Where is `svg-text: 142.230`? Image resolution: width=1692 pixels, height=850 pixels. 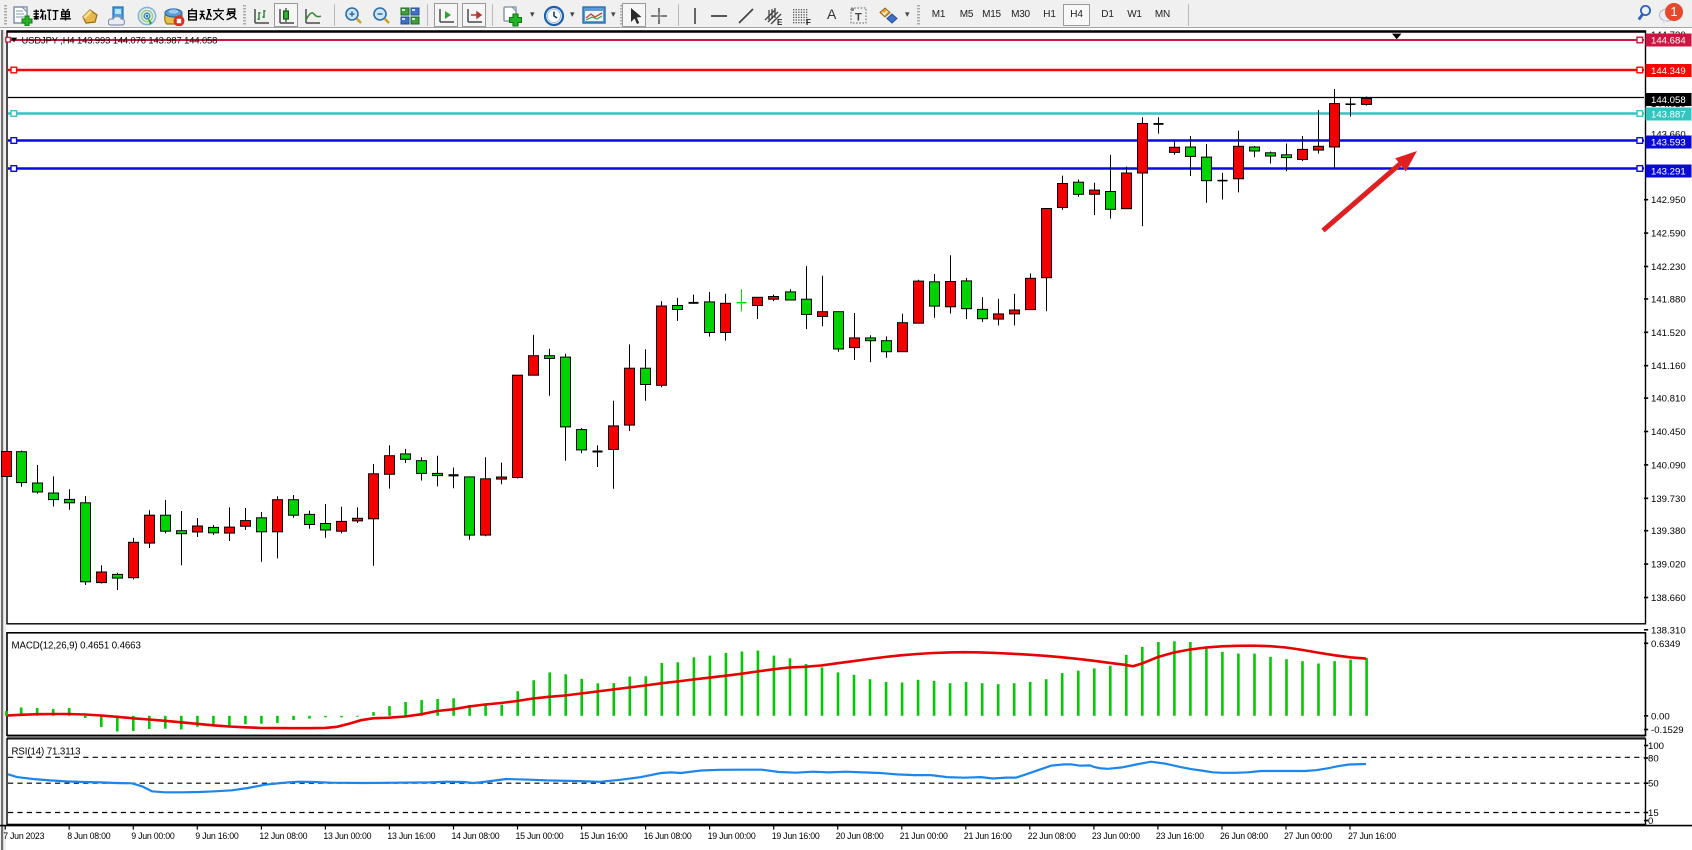 svg-text: 142.230 is located at coordinates (1668, 267).